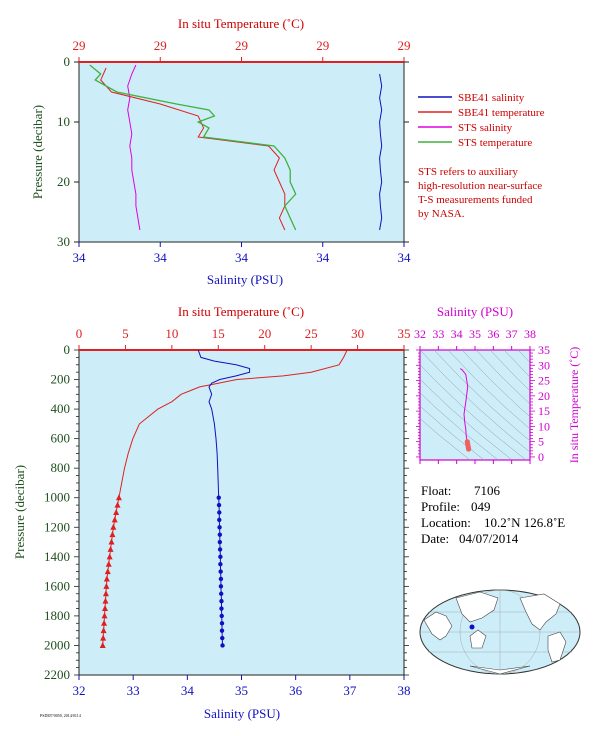  Describe the element at coordinates (57, 556) in the screenshot. I see `bottom-pressure-tick-label: 1400` at that location.